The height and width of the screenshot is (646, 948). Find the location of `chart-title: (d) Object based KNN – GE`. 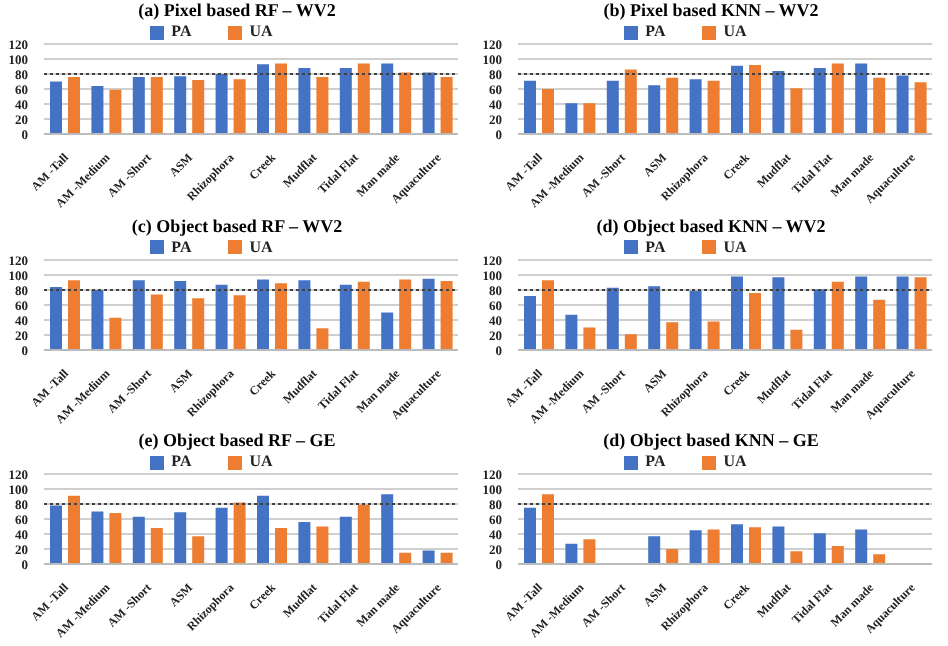

chart-title: (d) Object based KNN – GE is located at coordinates (711, 441).